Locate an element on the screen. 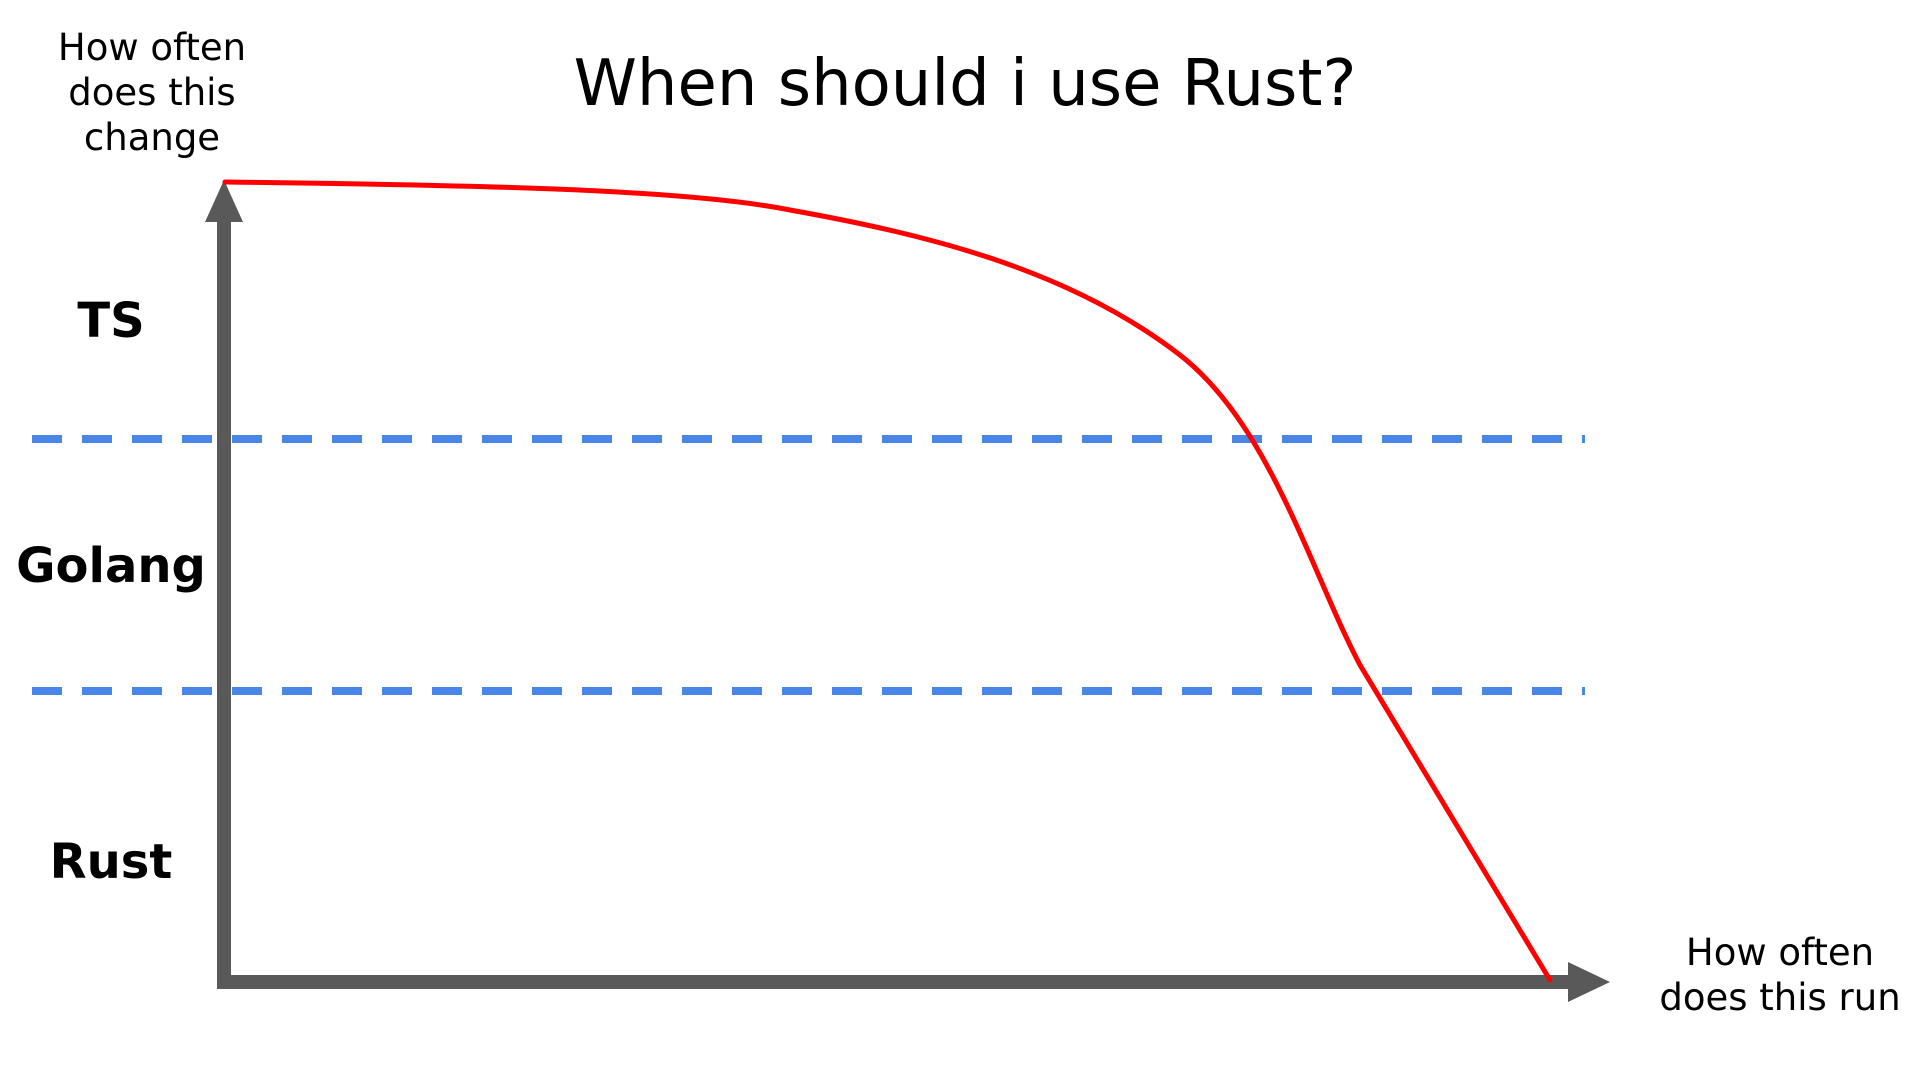 This screenshot has width=1920, height=1080. y-axis-label-line-3: change is located at coordinates (152, 137).